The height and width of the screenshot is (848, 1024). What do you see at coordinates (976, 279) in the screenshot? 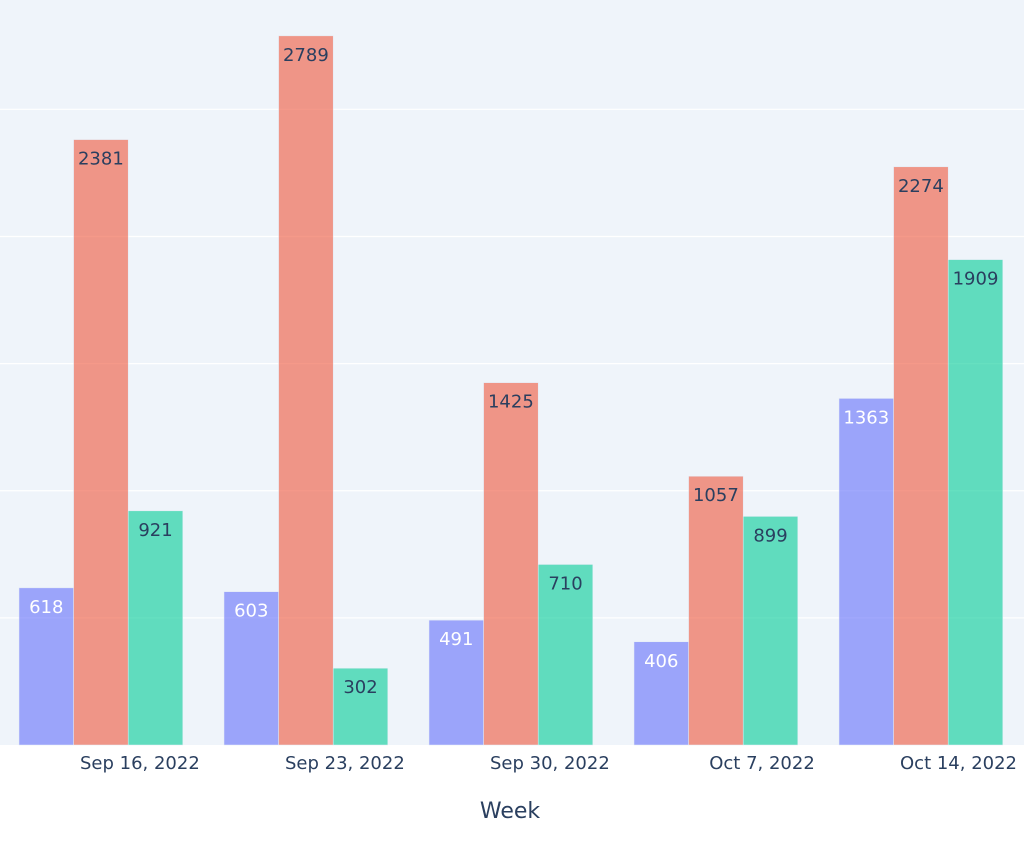
I see `bar-value-label: 1909` at bounding box center [976, 279].